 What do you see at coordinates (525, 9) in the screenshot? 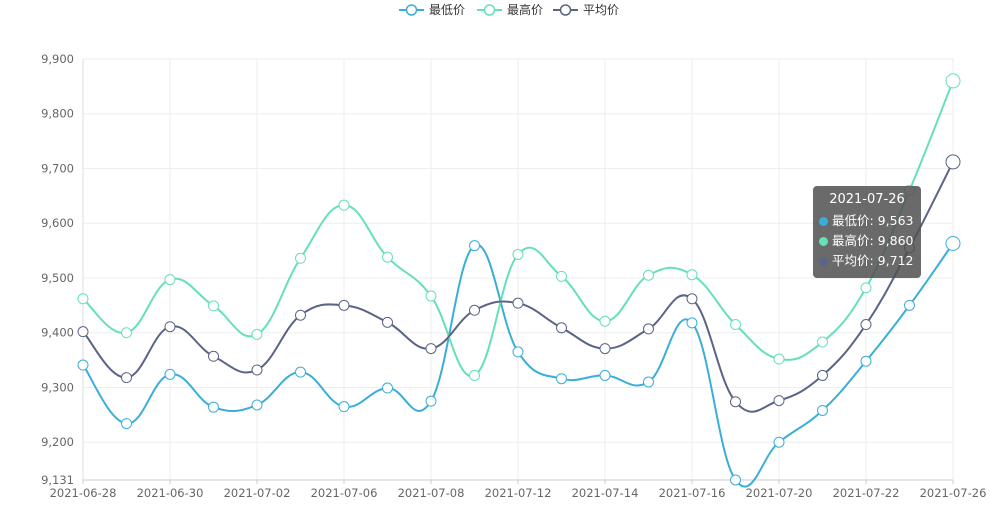
I see `legend-label: 最高价` at bounding box center [525, 9].